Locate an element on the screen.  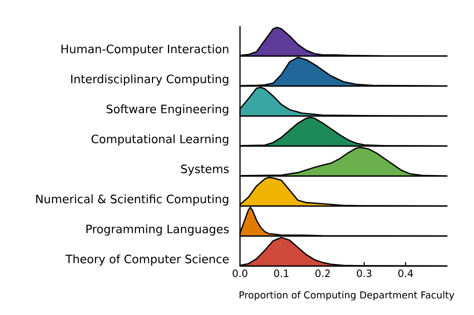
x-tick-label: 0.2 is located at coordinates (323, 274).